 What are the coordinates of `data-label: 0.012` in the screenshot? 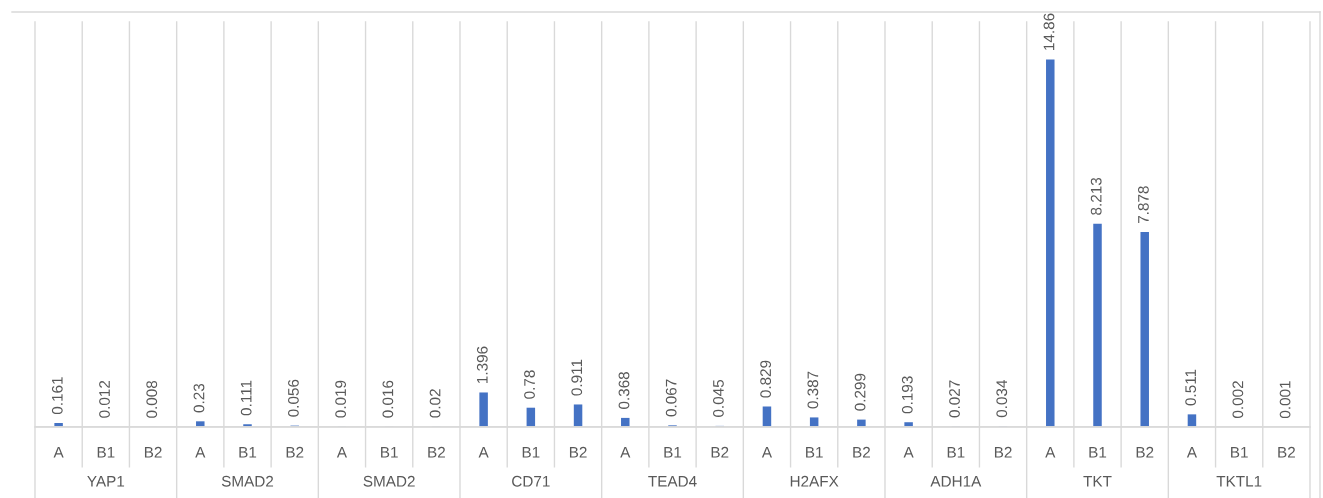 It's located at (104, 399).